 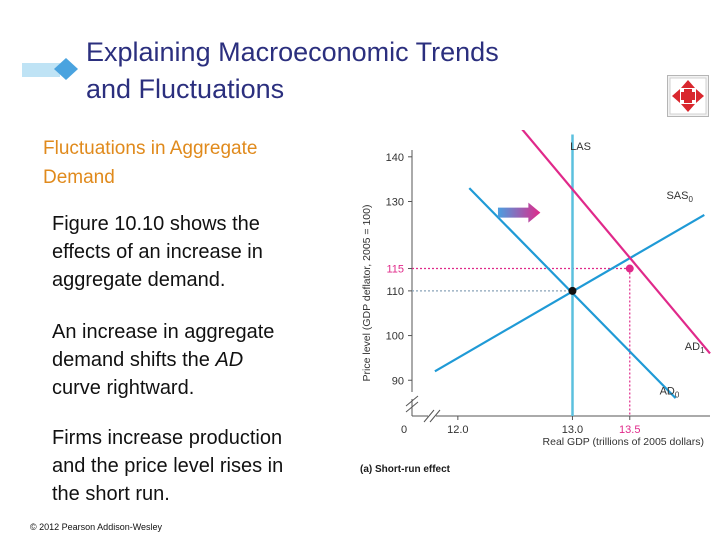 What do you see at coordinates (395, 270) in the screenshot?
I see `y-tick-label: 115` at bounding box center [395, 270].